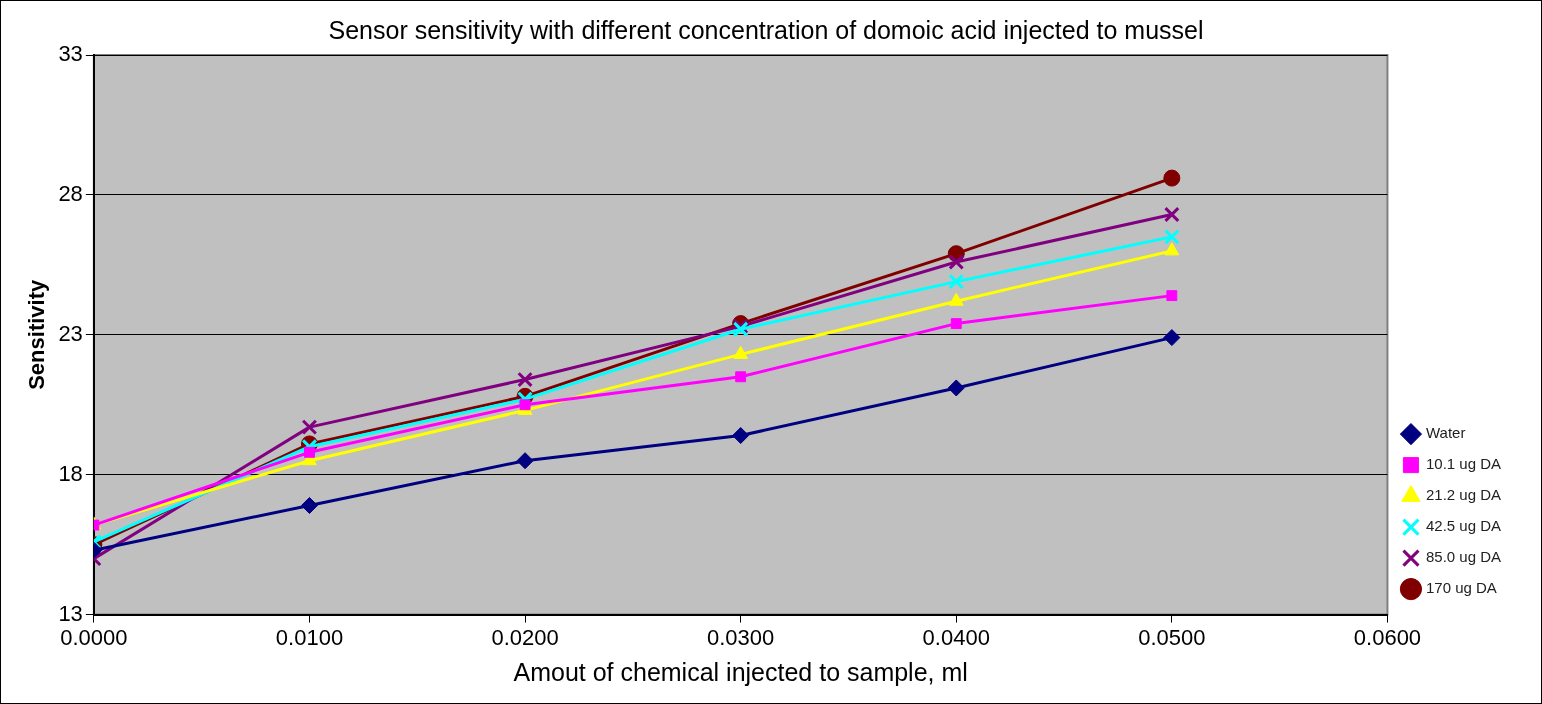 The width and height of the screenshot is (1542, 704). I want to click on x-axis-title: Amout of chemical injected to sample, ml, so click(740, 671).